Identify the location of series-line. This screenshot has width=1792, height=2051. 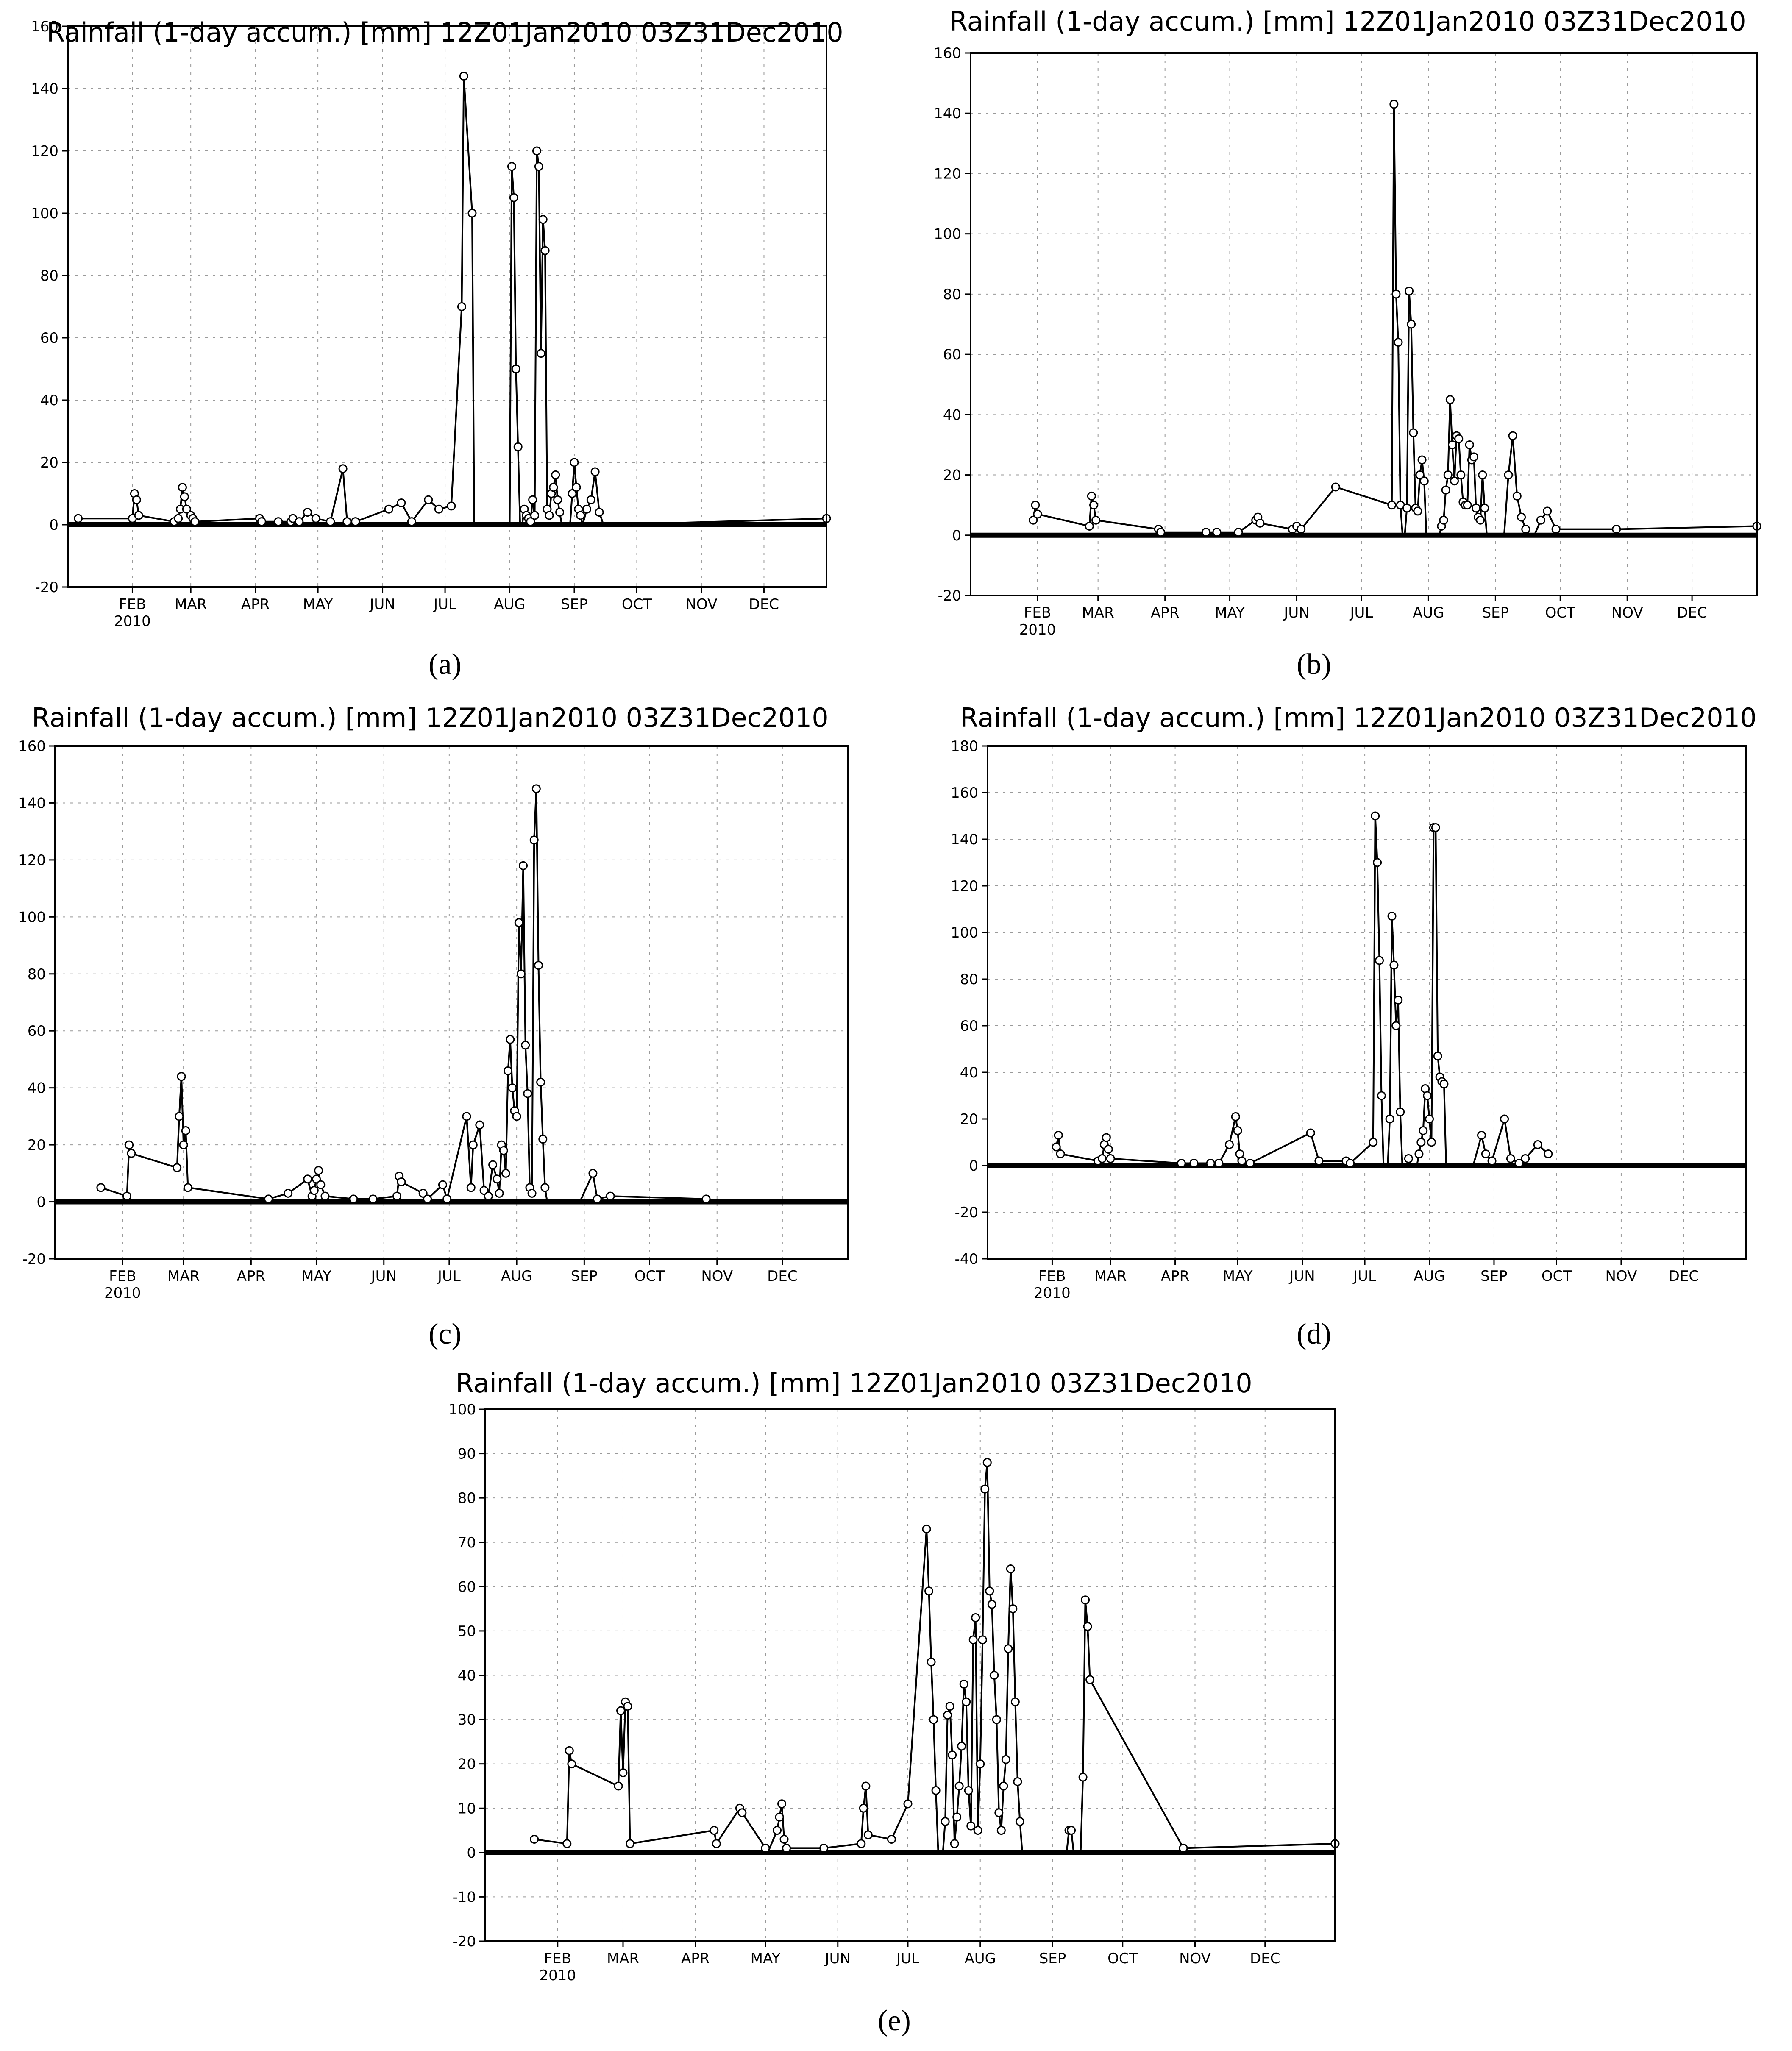
(403, 995).